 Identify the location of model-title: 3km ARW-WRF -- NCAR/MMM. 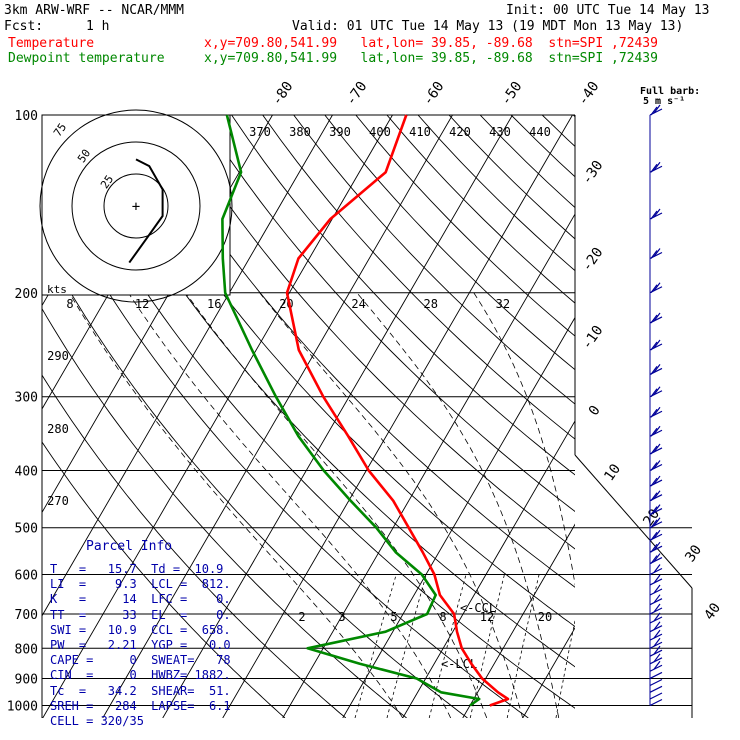
(94, 10).